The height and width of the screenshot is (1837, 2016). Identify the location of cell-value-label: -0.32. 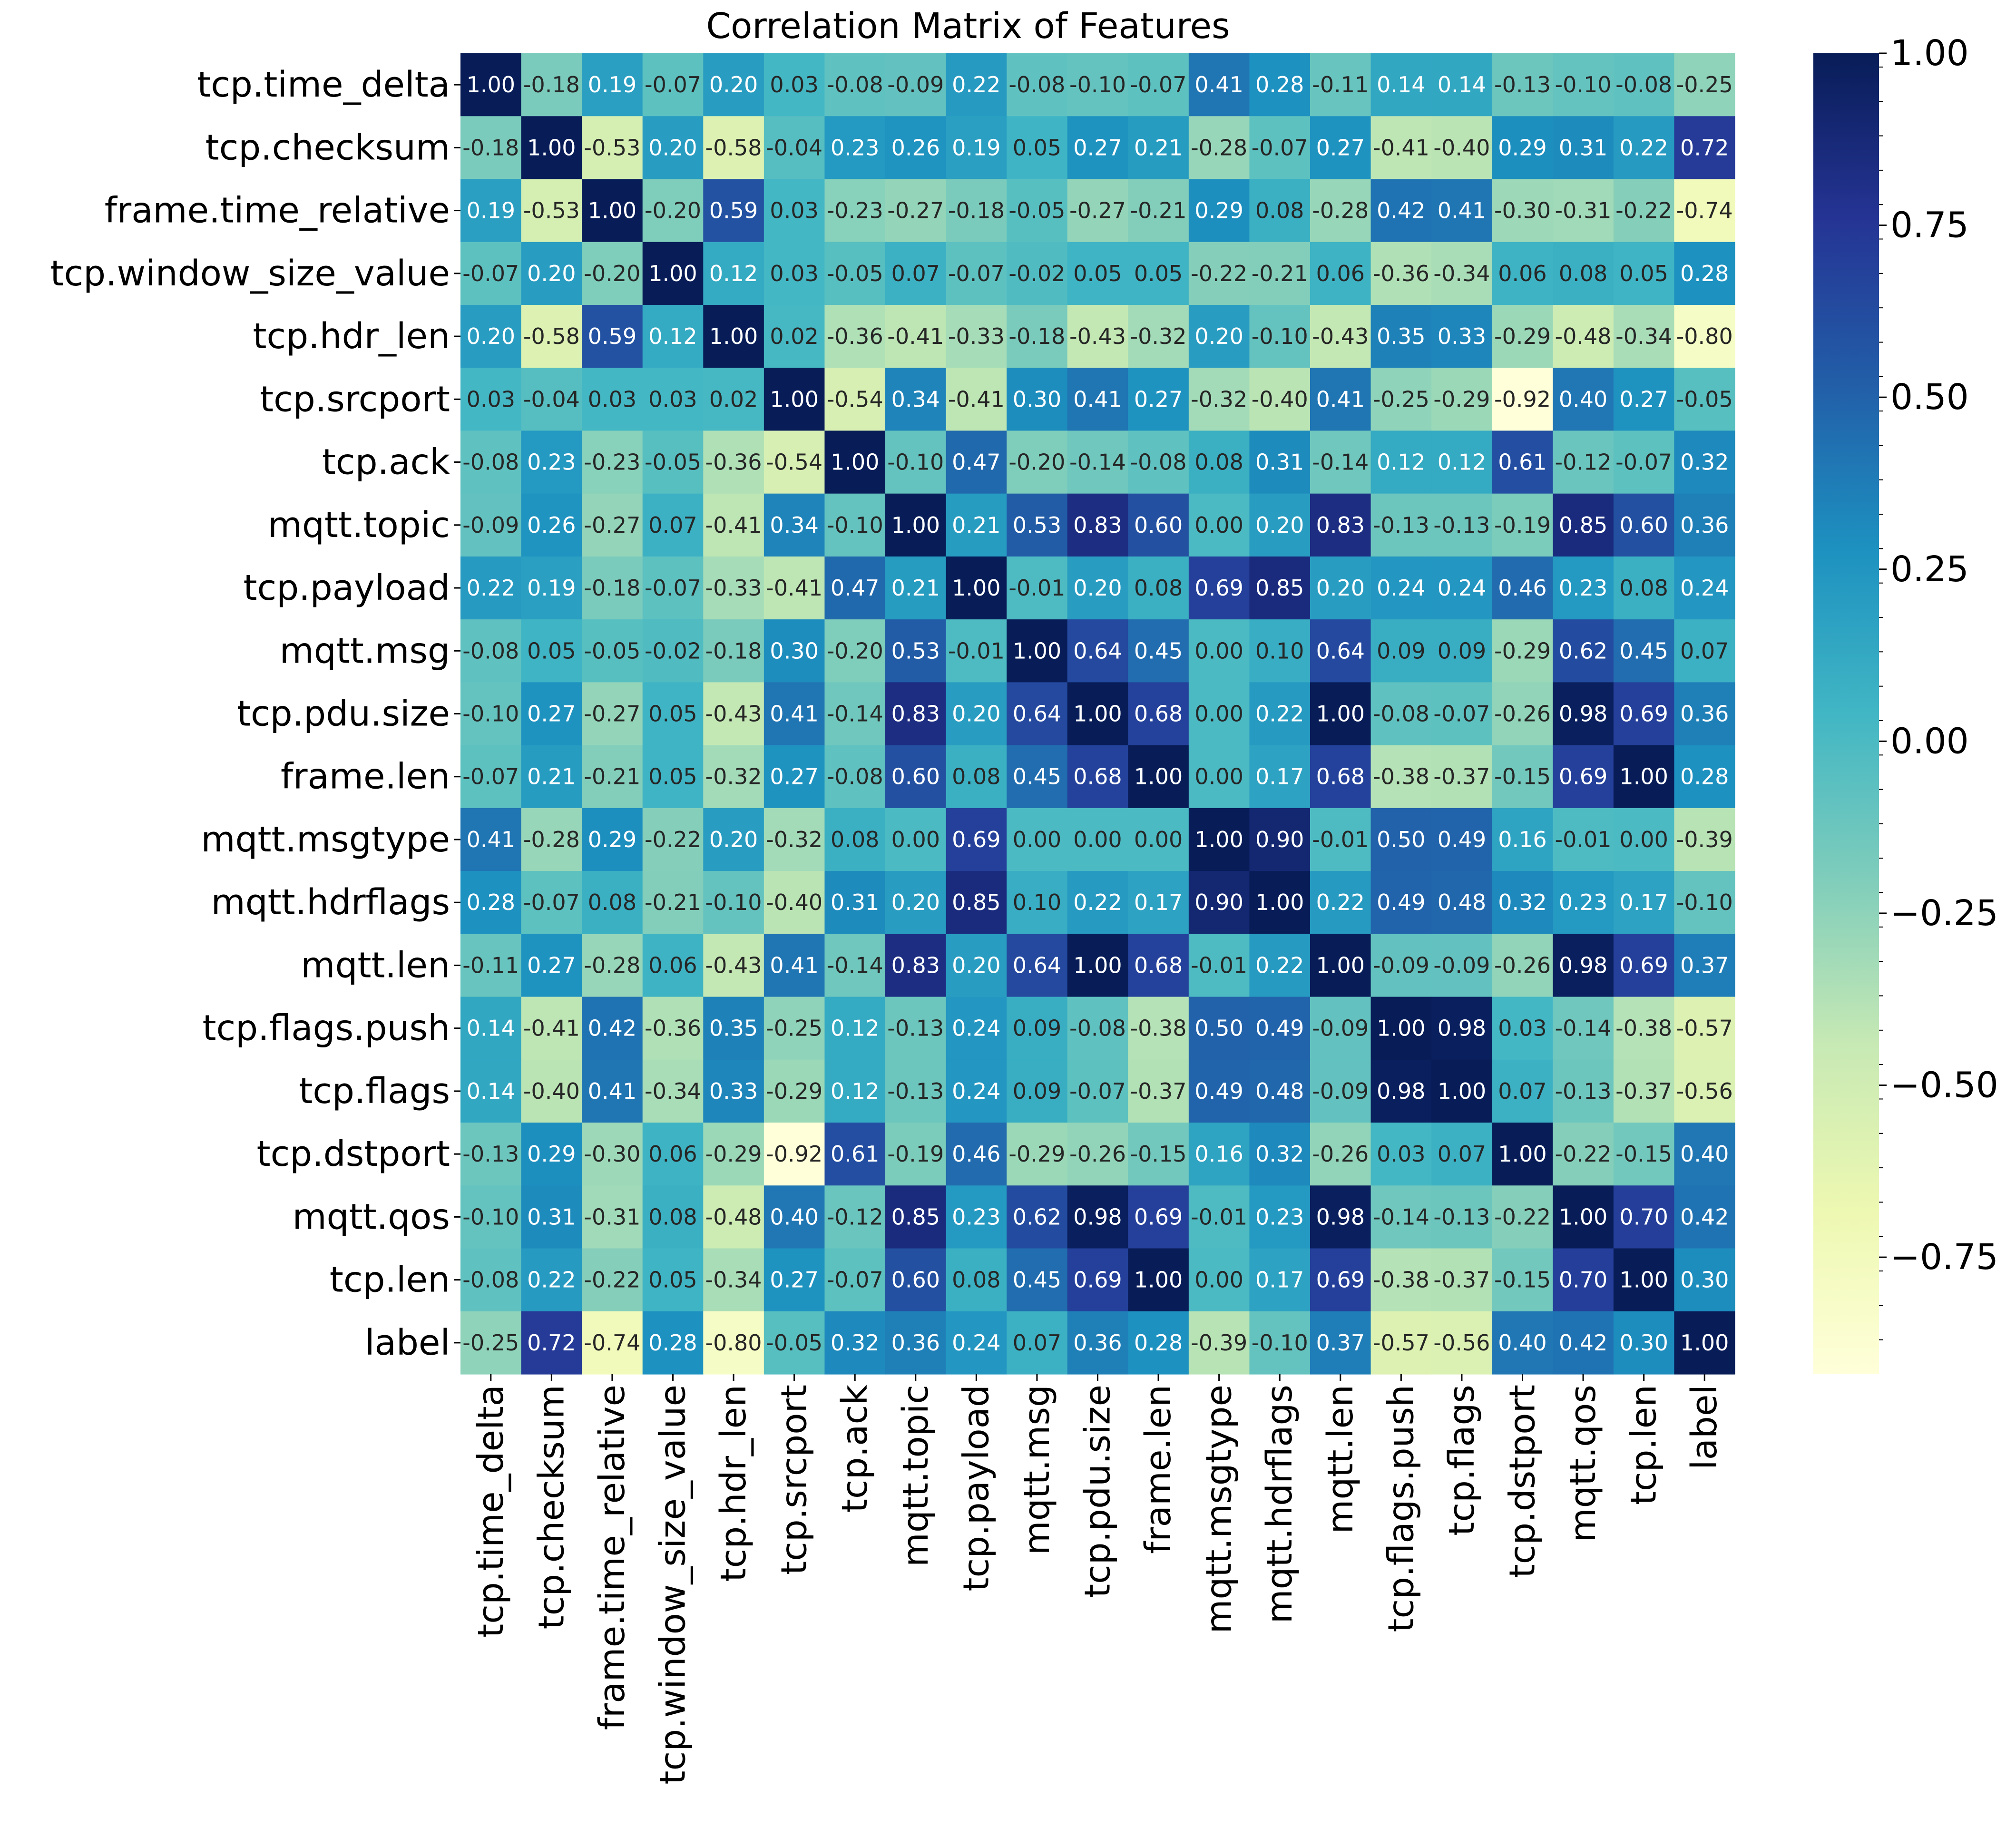
(1158, 336).